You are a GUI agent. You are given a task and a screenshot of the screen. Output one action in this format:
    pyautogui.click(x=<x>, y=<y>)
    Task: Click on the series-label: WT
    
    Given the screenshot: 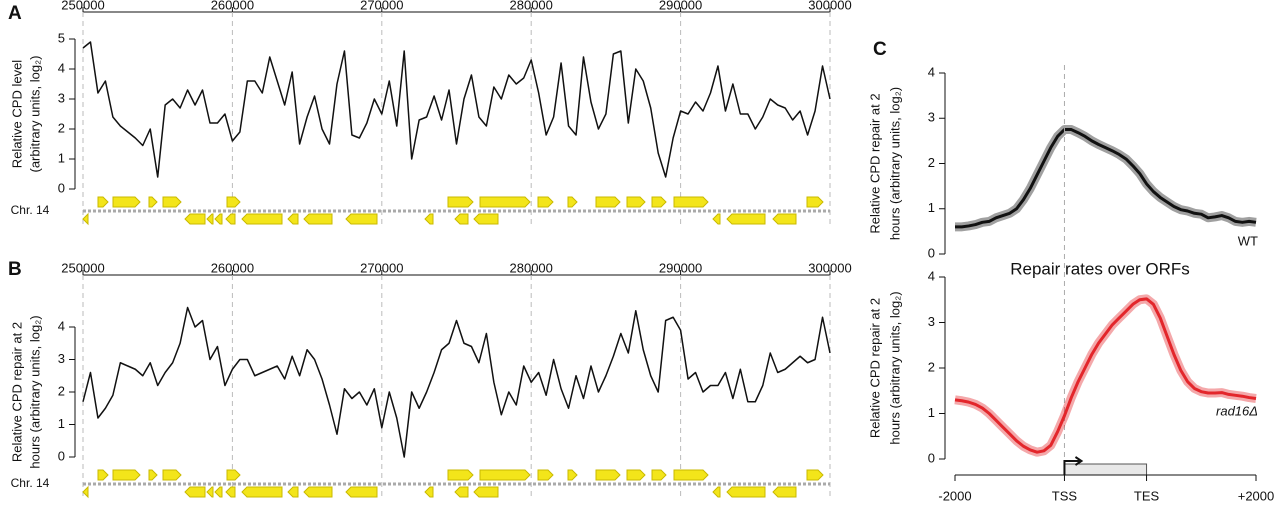 What is the action you would take?
    pyautogui.click(x=1248, y=240)
    